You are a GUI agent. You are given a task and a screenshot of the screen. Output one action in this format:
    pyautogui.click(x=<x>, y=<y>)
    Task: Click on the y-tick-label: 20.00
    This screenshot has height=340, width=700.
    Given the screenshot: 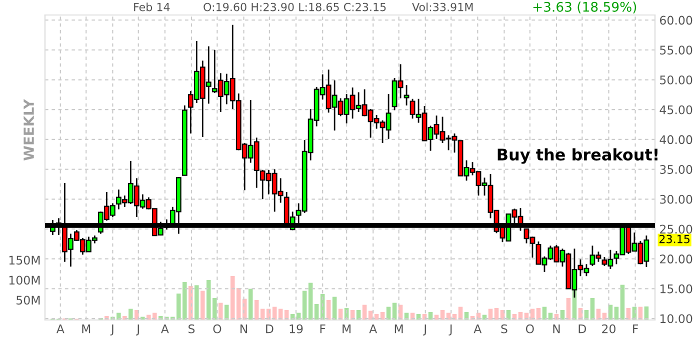 What is the action you would take?
    pyautogui.click(x=676, y=259)
    